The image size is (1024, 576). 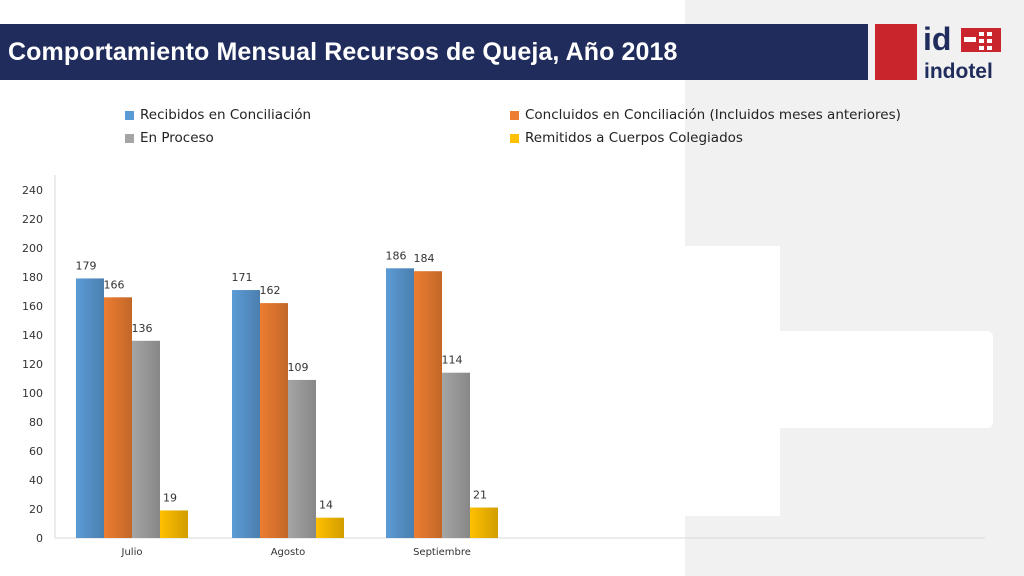 I want to click on data-label: 114, so click(x=452, y=360).